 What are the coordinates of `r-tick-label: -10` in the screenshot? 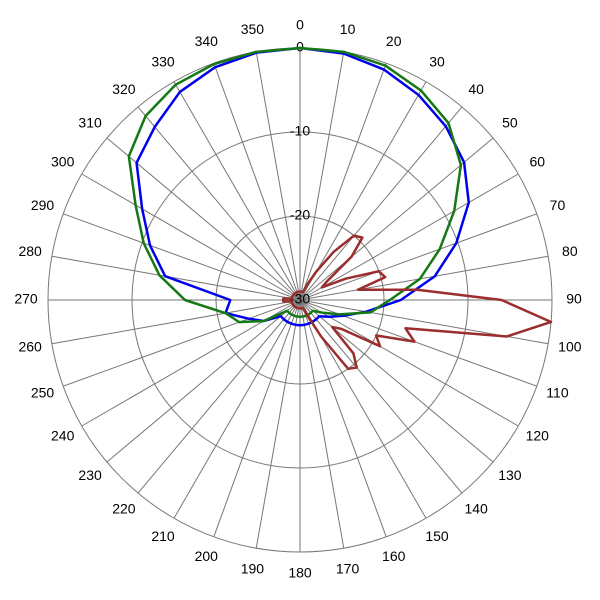 It's located at (300, 131).